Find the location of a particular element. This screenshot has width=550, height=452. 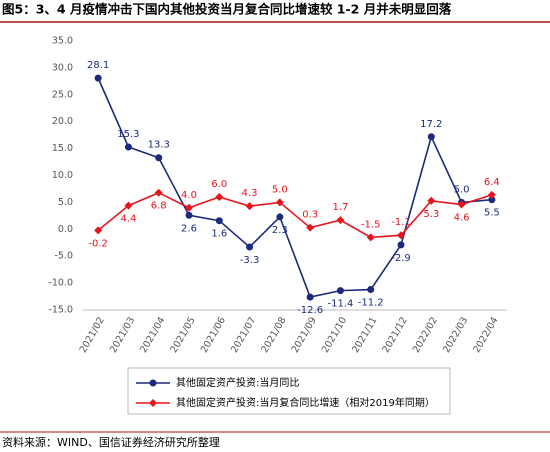

legend-label: 其他固定资产投资:当月同比 is located at coordinates (237, 382).